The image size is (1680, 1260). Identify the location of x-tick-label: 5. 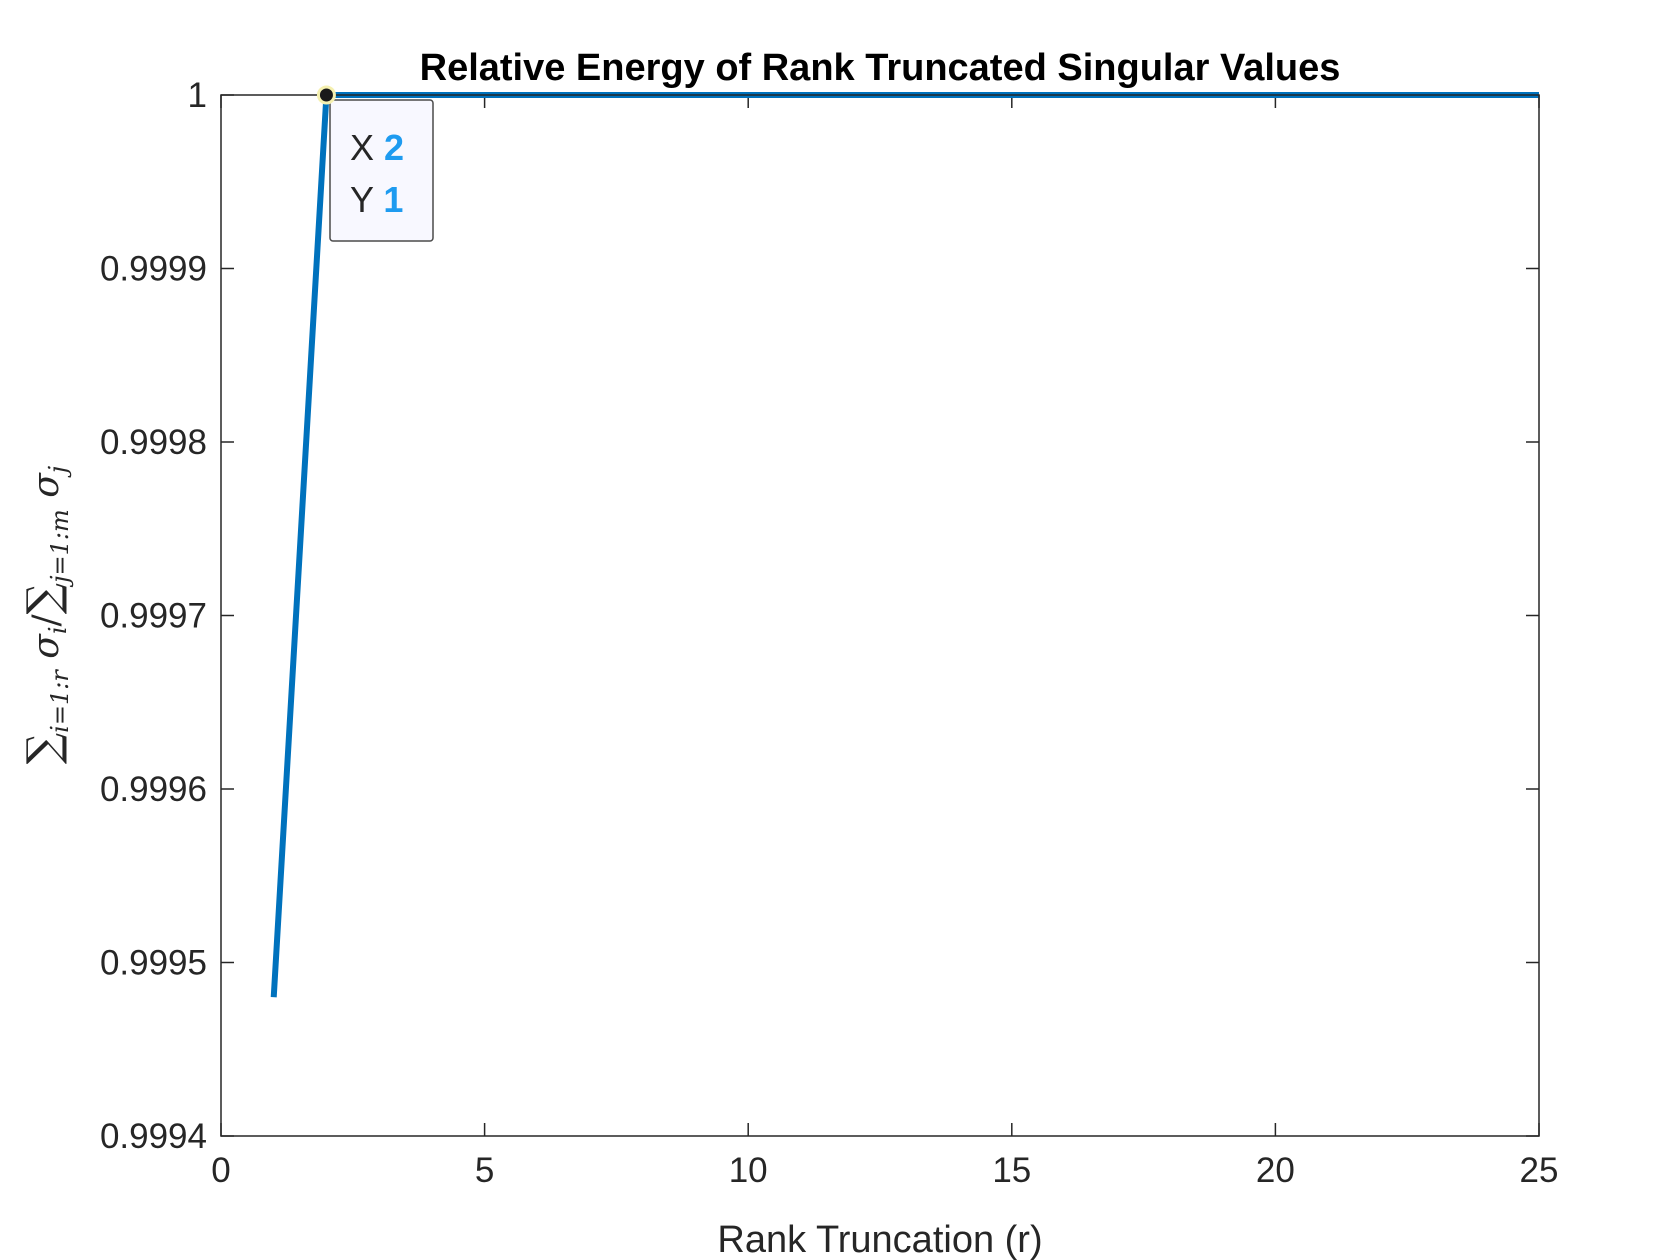
(484, 1170).